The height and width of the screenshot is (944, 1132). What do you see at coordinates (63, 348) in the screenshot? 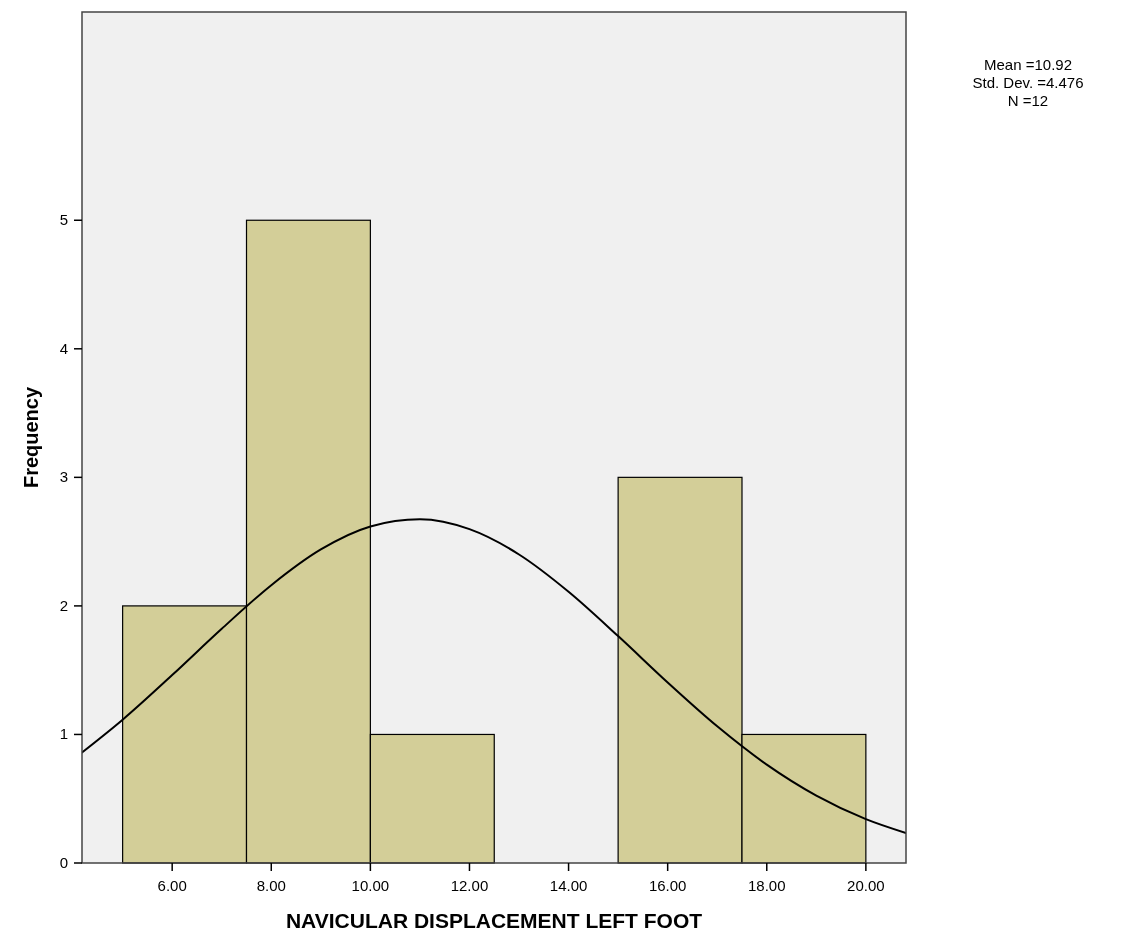
I see `y-tick-label: 4` at bounding box center [63, 348].